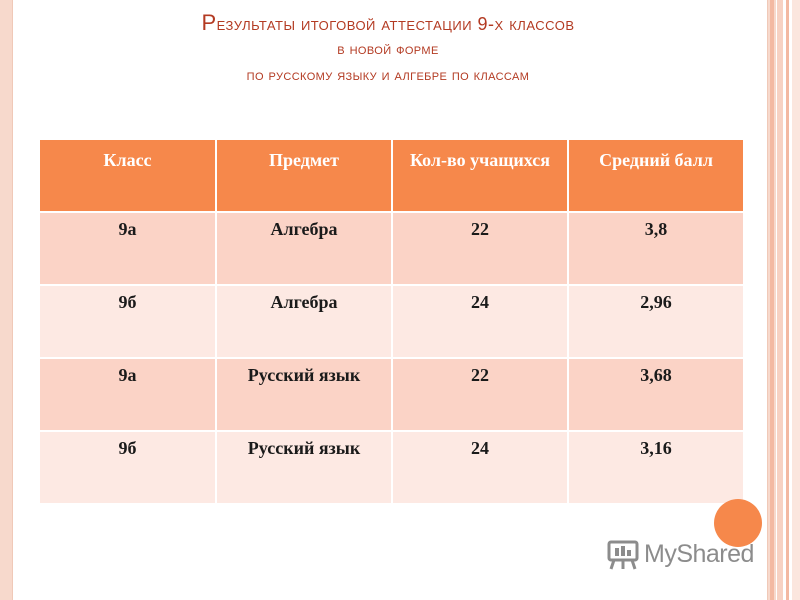  I want to click on header-class: Класс, so click(128, 176).